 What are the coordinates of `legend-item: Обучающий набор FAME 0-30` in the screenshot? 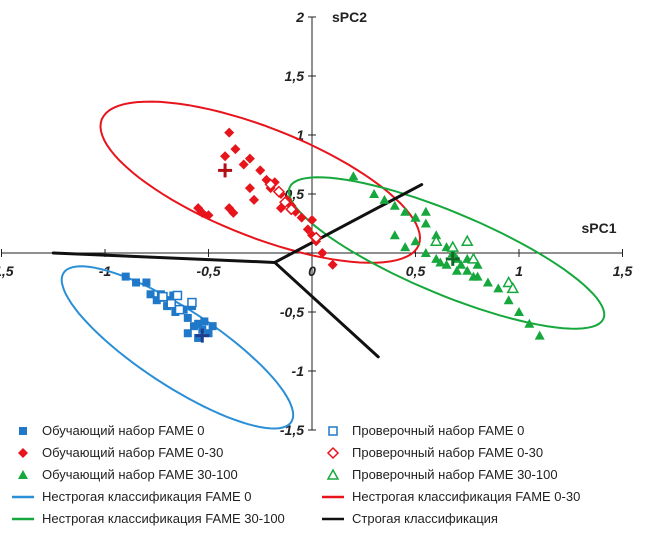 It's located at (116, 452).